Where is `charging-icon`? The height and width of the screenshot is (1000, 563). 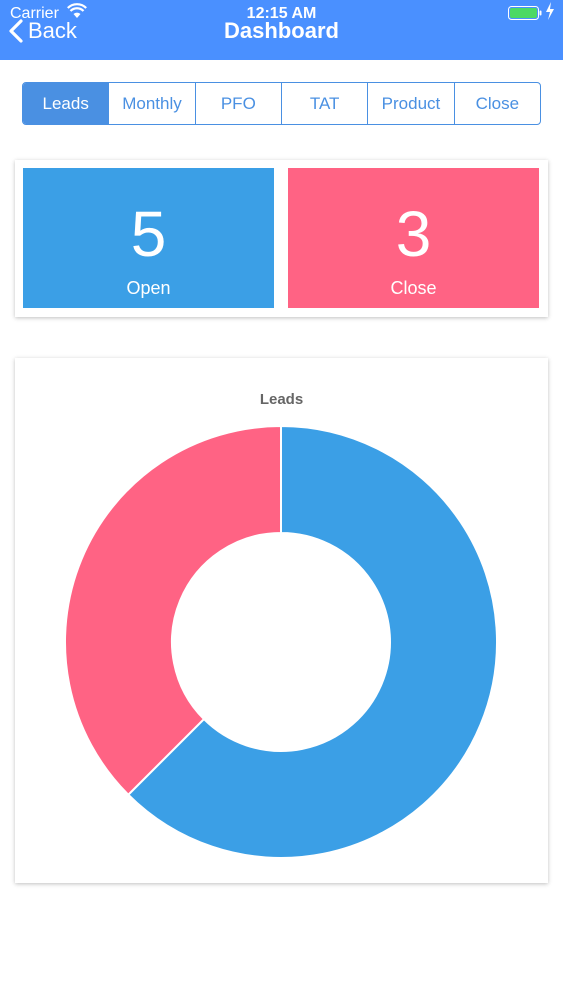 charging-icon is located at coordinates (550, 11).